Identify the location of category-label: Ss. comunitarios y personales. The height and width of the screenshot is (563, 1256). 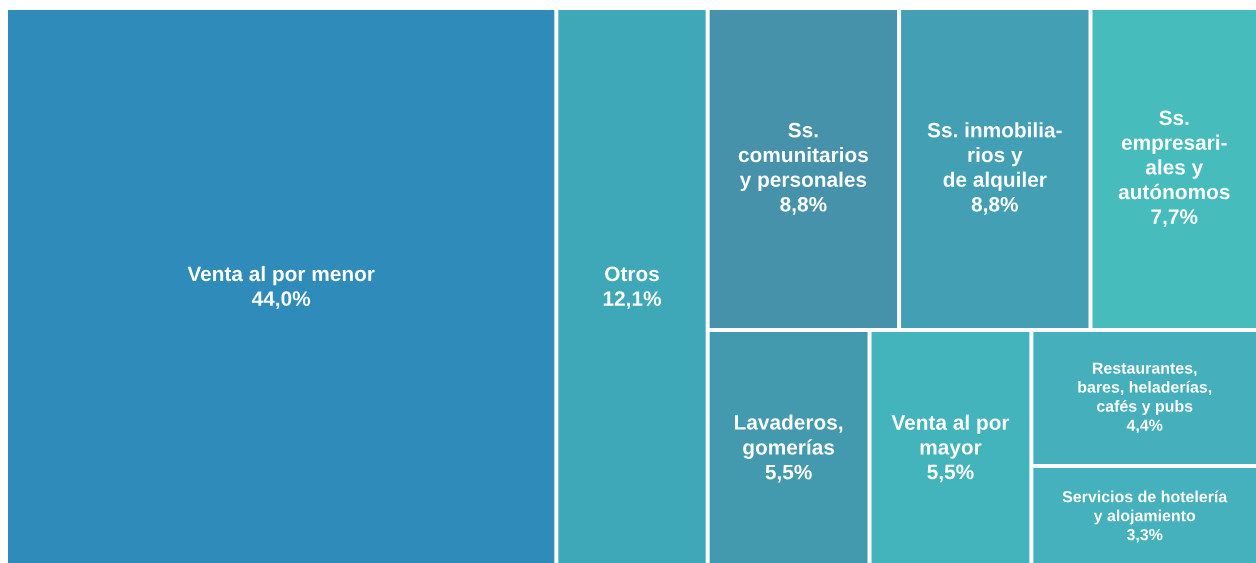
(803, 157).